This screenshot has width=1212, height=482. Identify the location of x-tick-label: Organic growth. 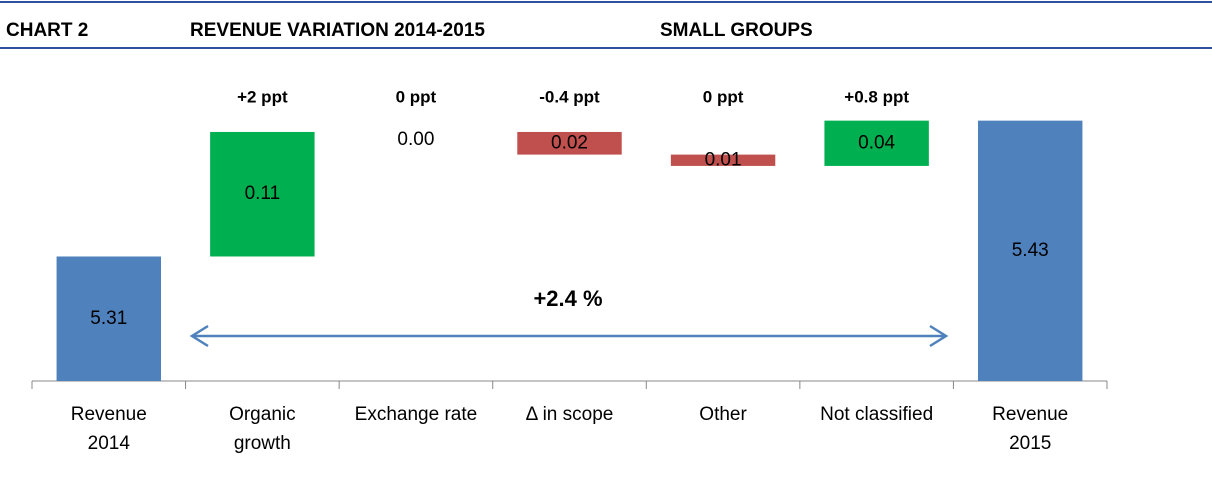
(262, 429).